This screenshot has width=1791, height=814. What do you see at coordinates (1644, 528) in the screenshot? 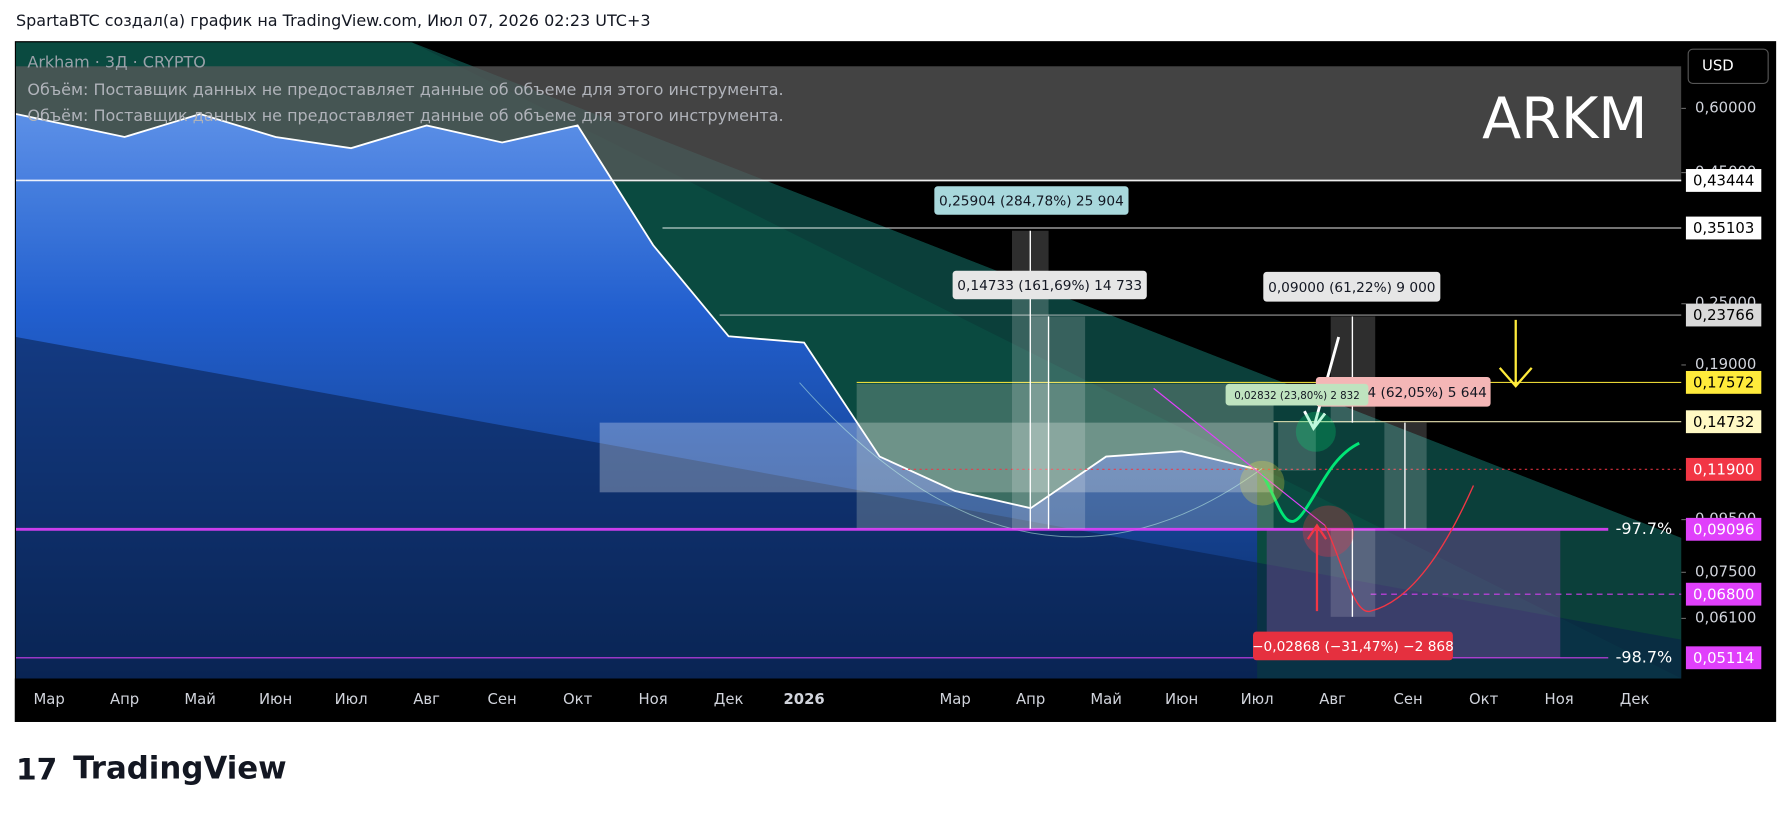
I see `level-note: -97.7%` at bounding box center [1644, 528].